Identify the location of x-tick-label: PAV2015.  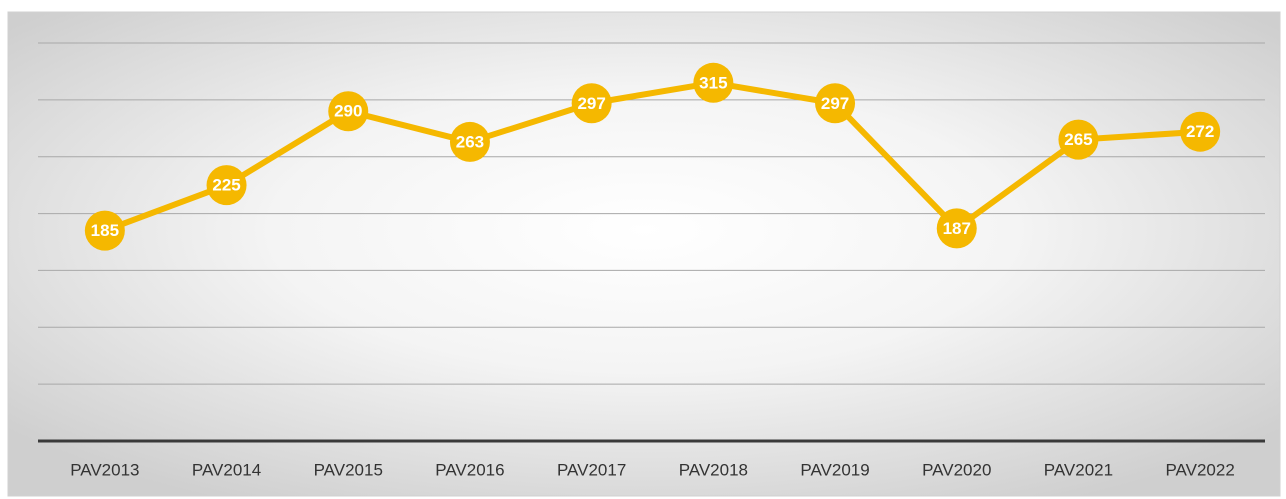
(348, 469).